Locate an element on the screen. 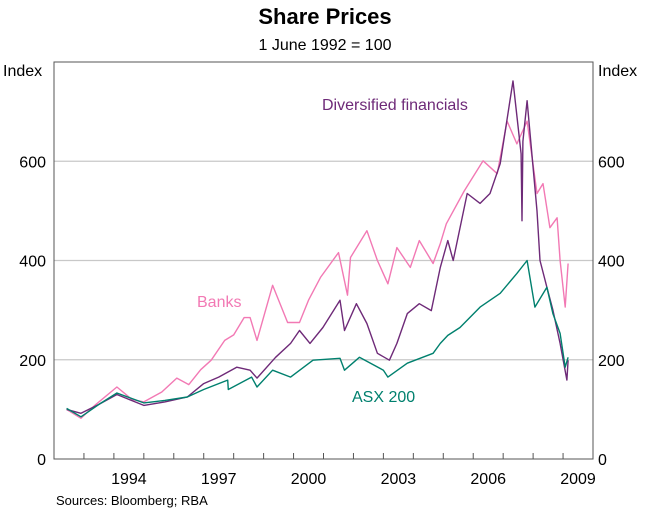  chart-subtitle: 1 June 1992 = 100 is located at coordinates (324, 45).